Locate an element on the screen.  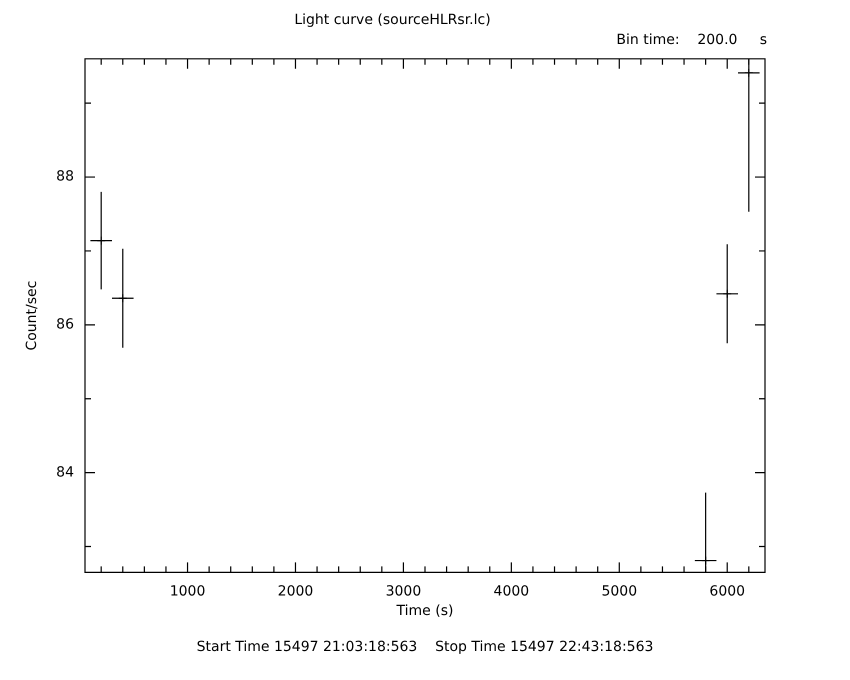
y-axis-title: Count/sec is located at coordinates (32, 315).